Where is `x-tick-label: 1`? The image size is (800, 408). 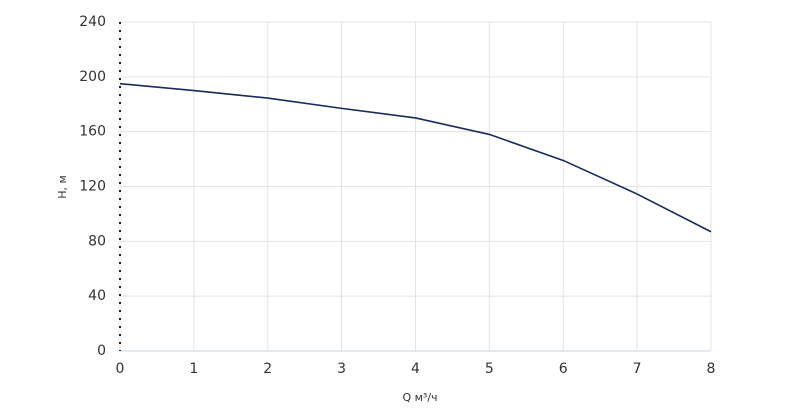 x-tick-label: 1 is located at coordinates (193, 369).